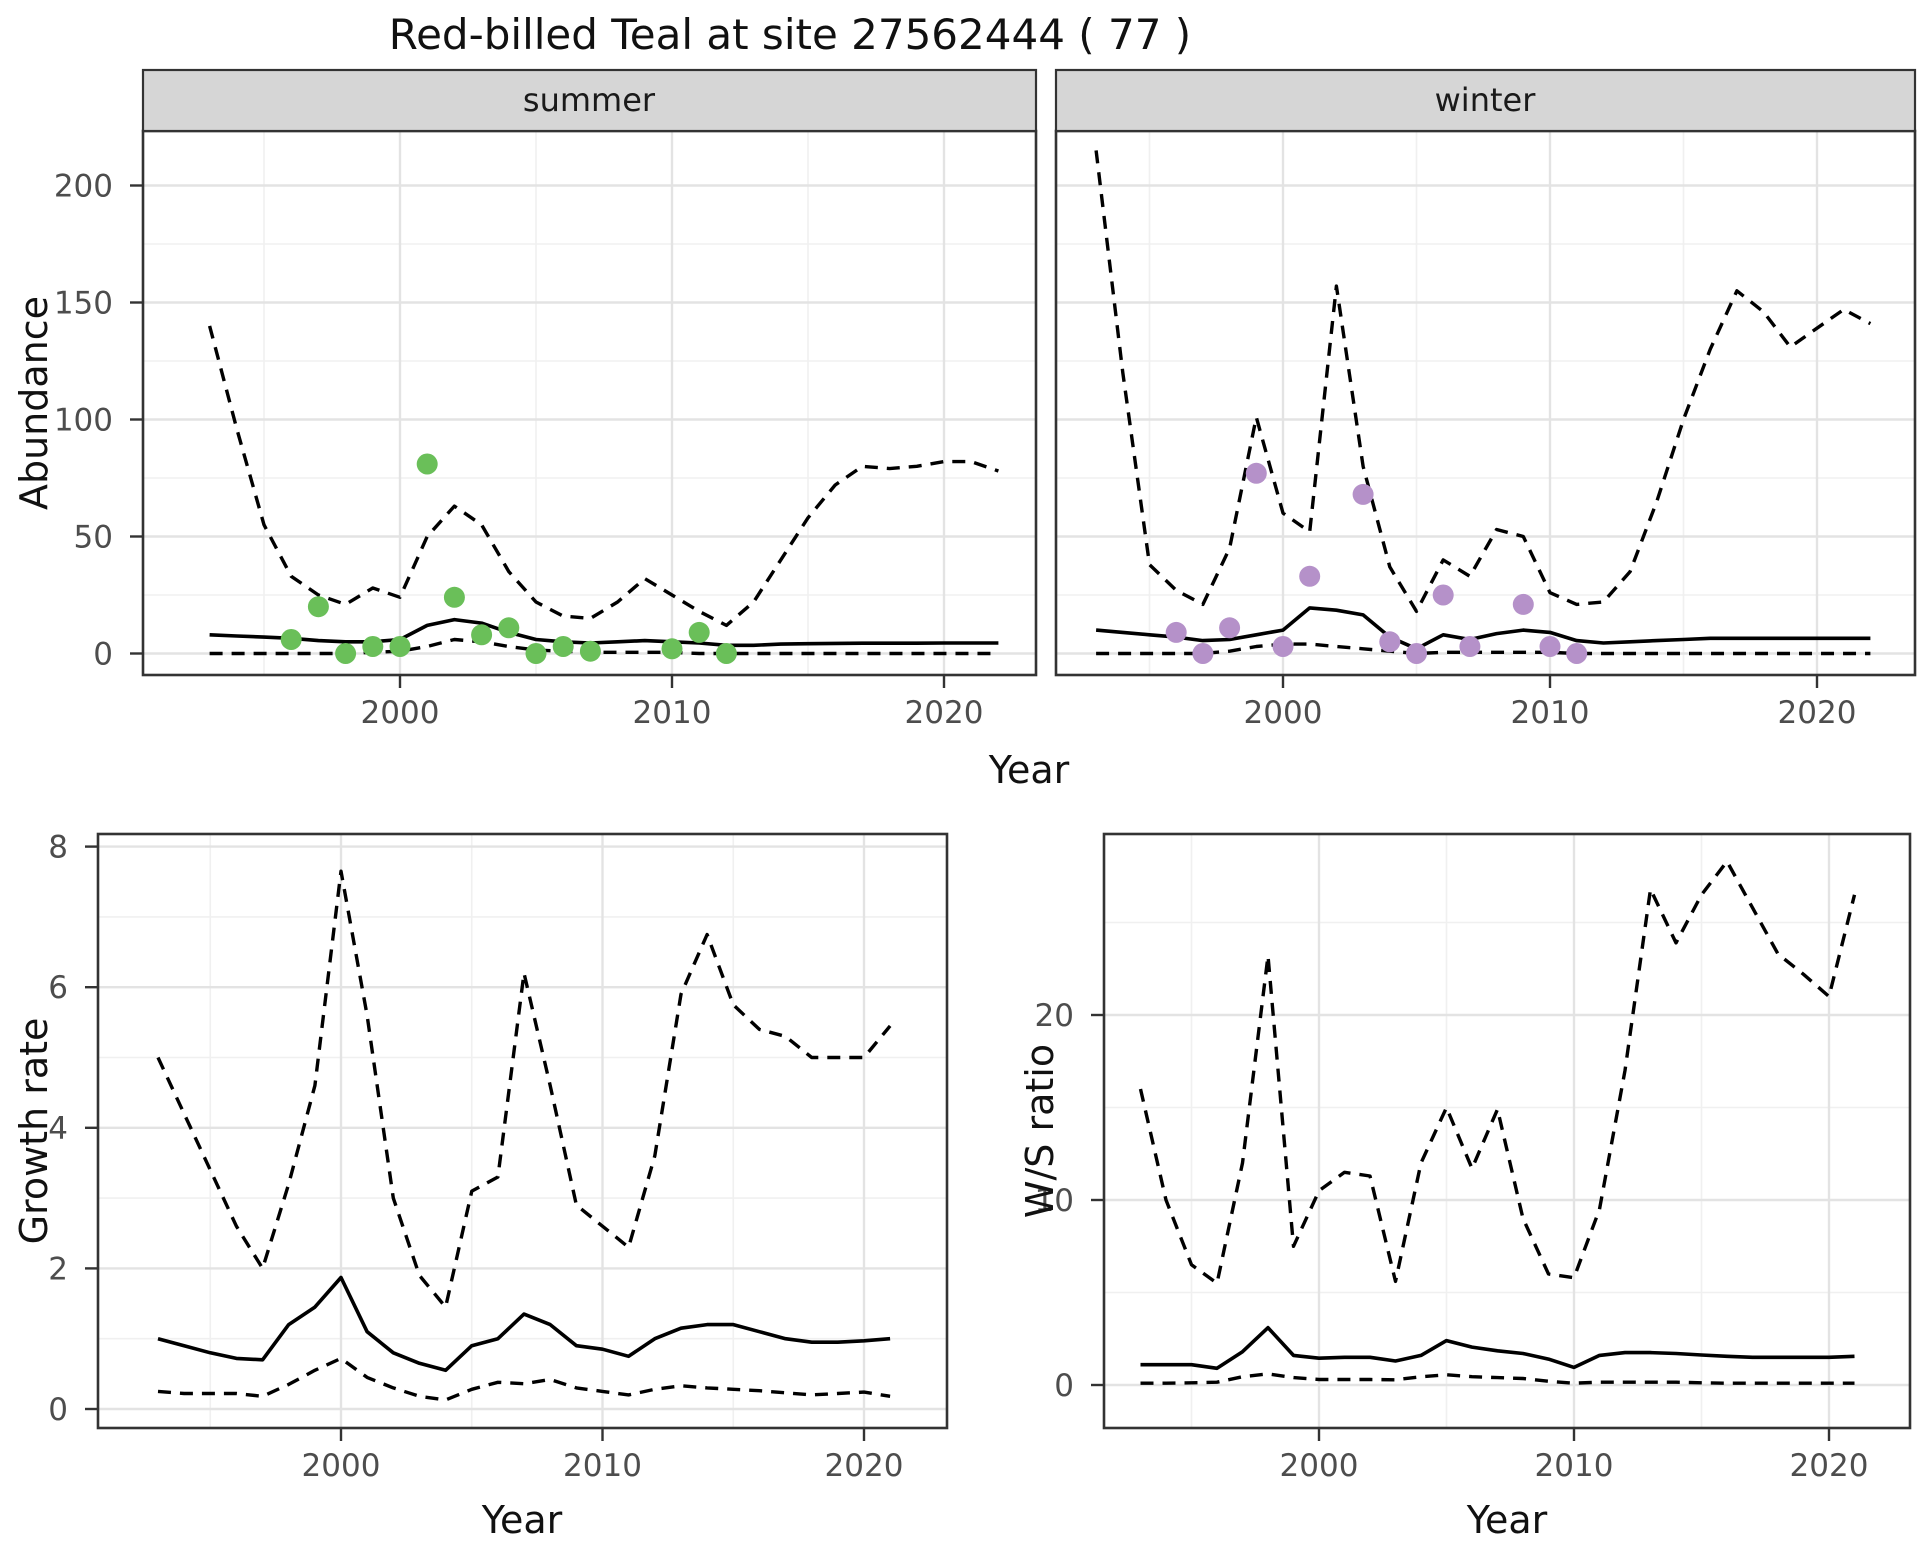 This screenshot has width=1920, height=1560. What do you see at coordinates (508, 558) in the screenshot?
I see `abundance-summer-observed-points` at bounding box center [508, 558].